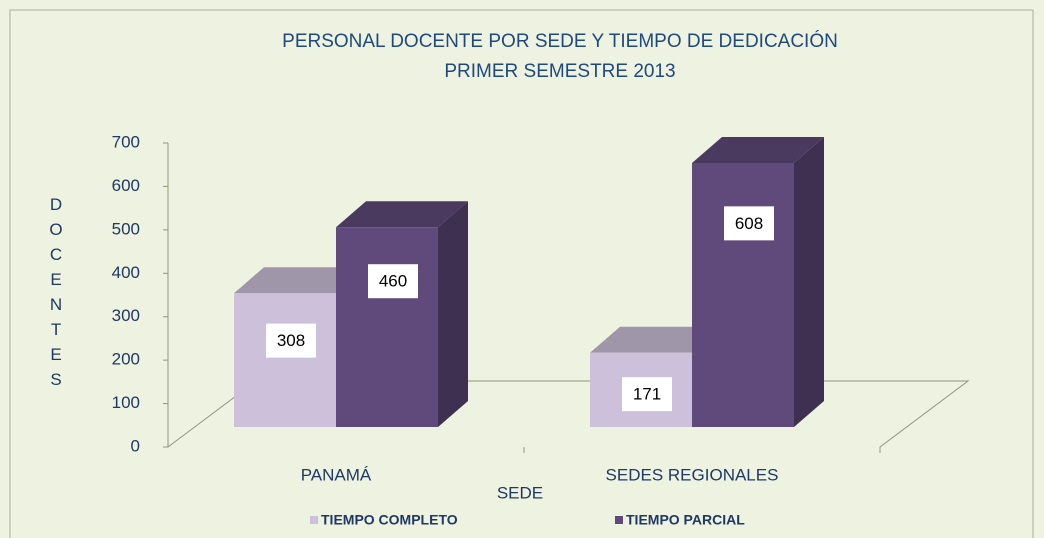 The width and height of the screenshot is (1044, 538). I want to click on data-label: 171, so click(647, 394).